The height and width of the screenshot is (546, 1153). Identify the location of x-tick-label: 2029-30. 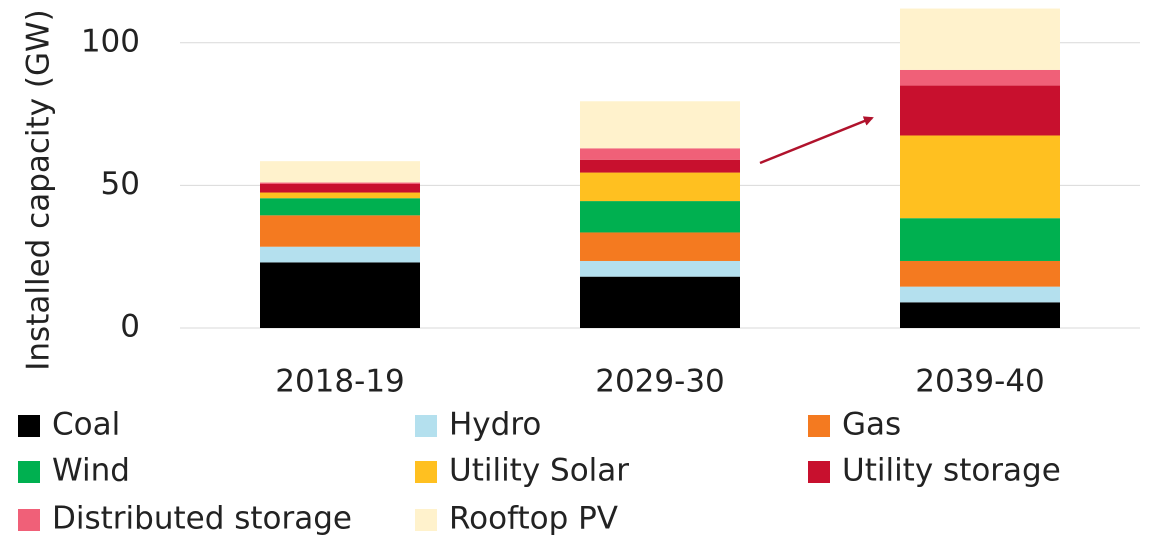
(660, 382).